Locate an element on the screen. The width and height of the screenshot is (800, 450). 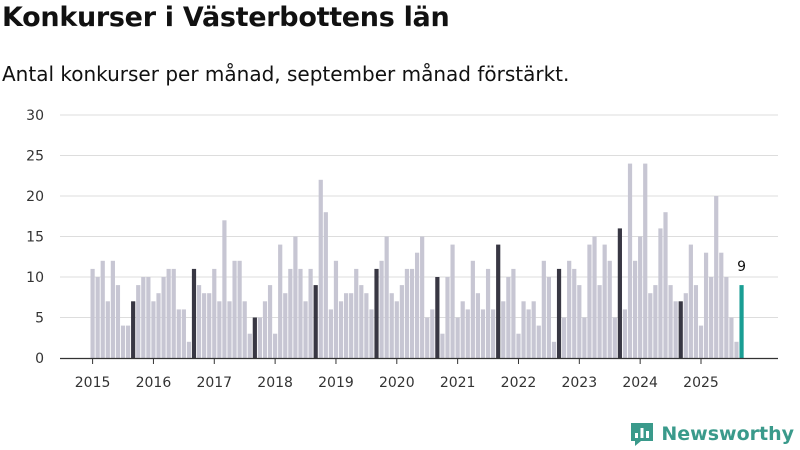
y-tick-label: 25 is located at coordinates (35, 157).